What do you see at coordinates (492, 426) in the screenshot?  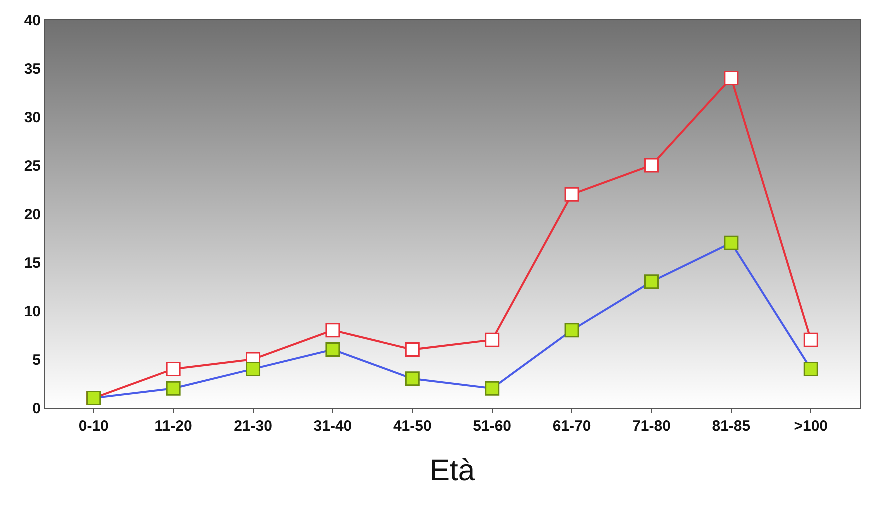 I see `x-tick-label: 51-60` at bounding box center [492, 426].